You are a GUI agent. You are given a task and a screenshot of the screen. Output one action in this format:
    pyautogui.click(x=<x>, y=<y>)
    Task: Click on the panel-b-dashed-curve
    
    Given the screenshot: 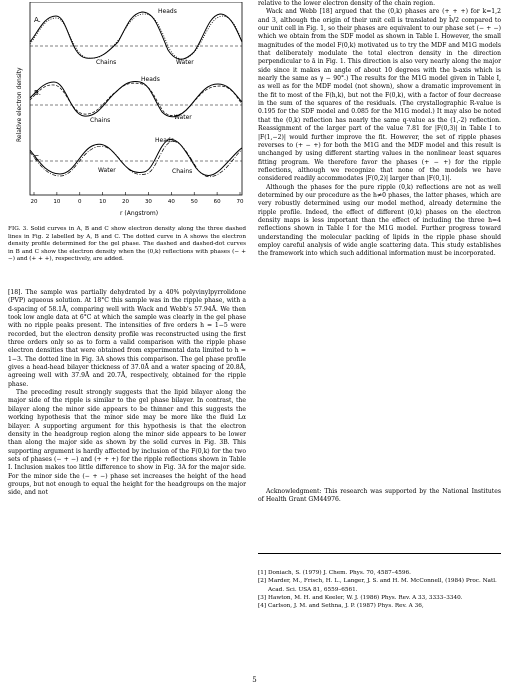 What is the action you would take?
    pyautogui.click(x=136, y=99)
    